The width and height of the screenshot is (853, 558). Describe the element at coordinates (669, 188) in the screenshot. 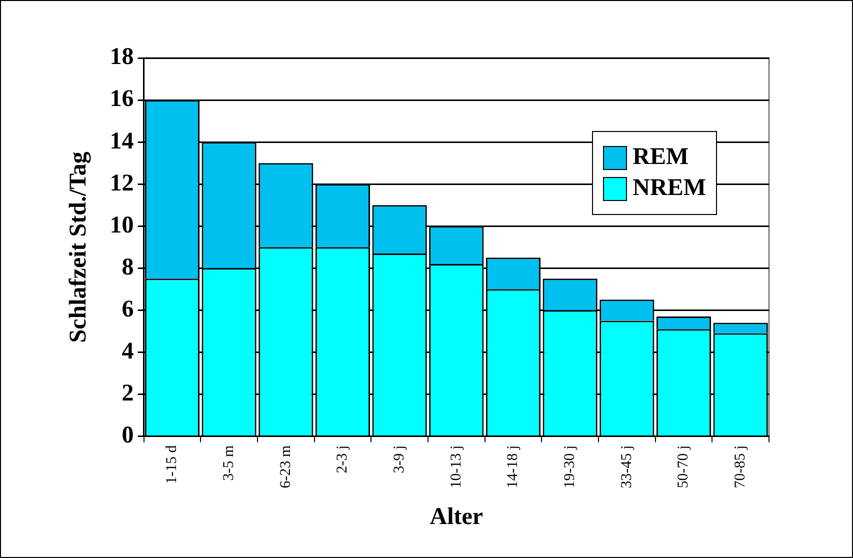

I see `legend-label: NREM` at that location.